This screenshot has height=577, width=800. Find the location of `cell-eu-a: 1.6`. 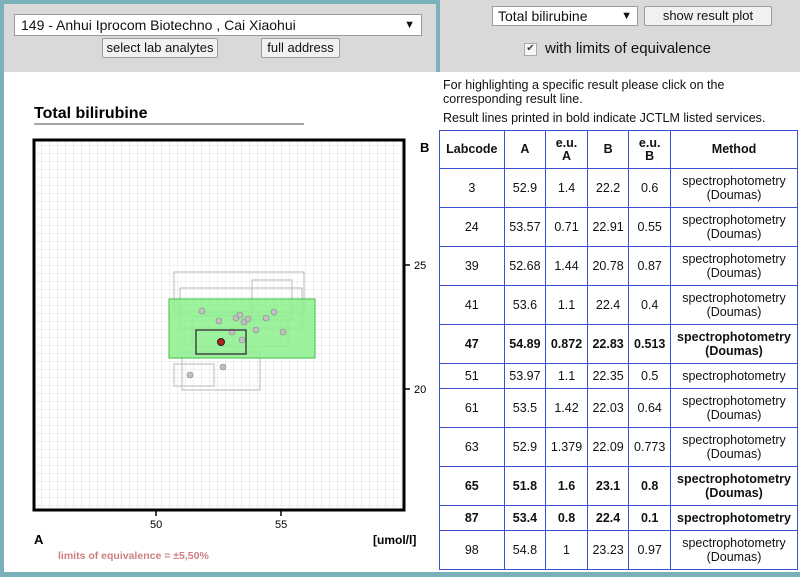

cell-eu-a: 1.6 is located at coordinates (567, 486).